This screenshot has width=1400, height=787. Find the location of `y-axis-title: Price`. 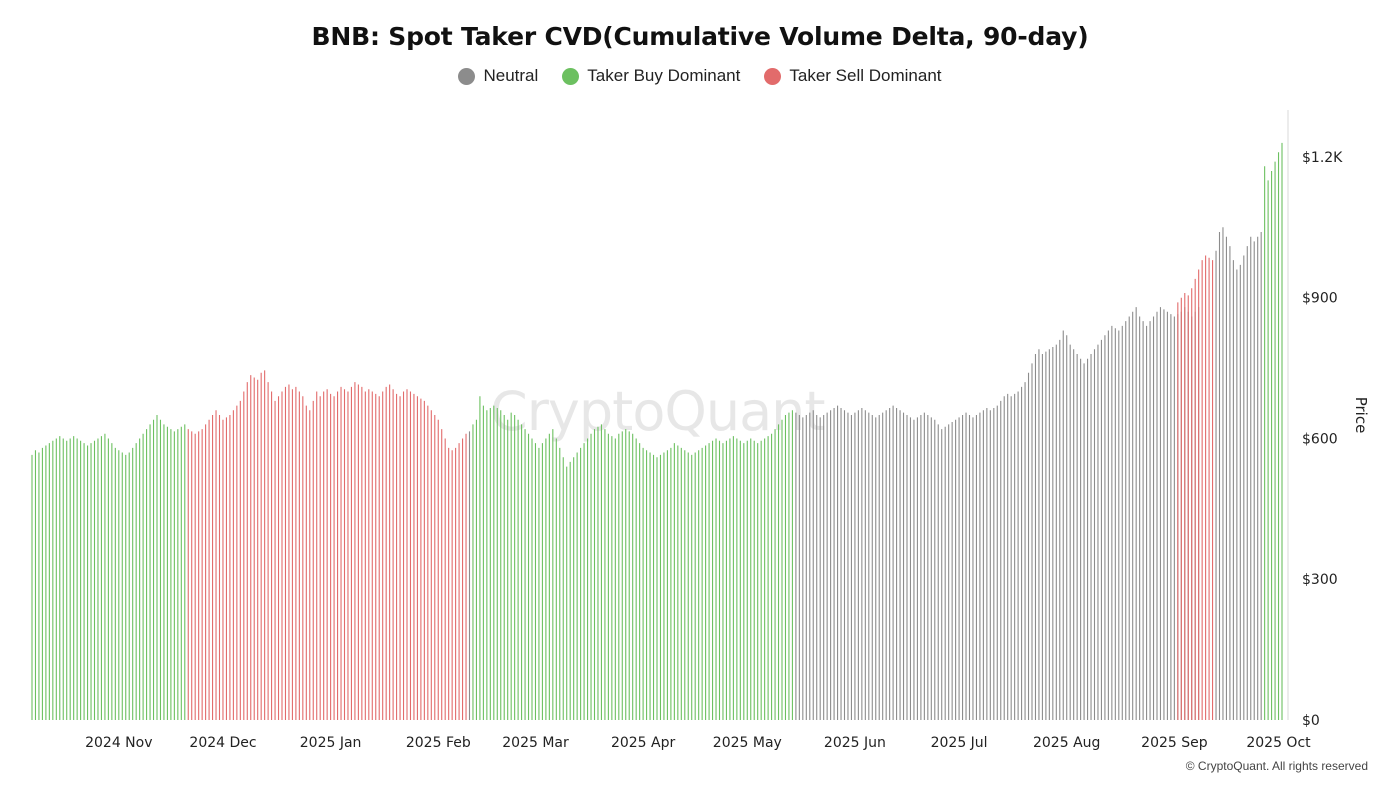

y-axis-title: Price is located at coordinates (1361, 415).